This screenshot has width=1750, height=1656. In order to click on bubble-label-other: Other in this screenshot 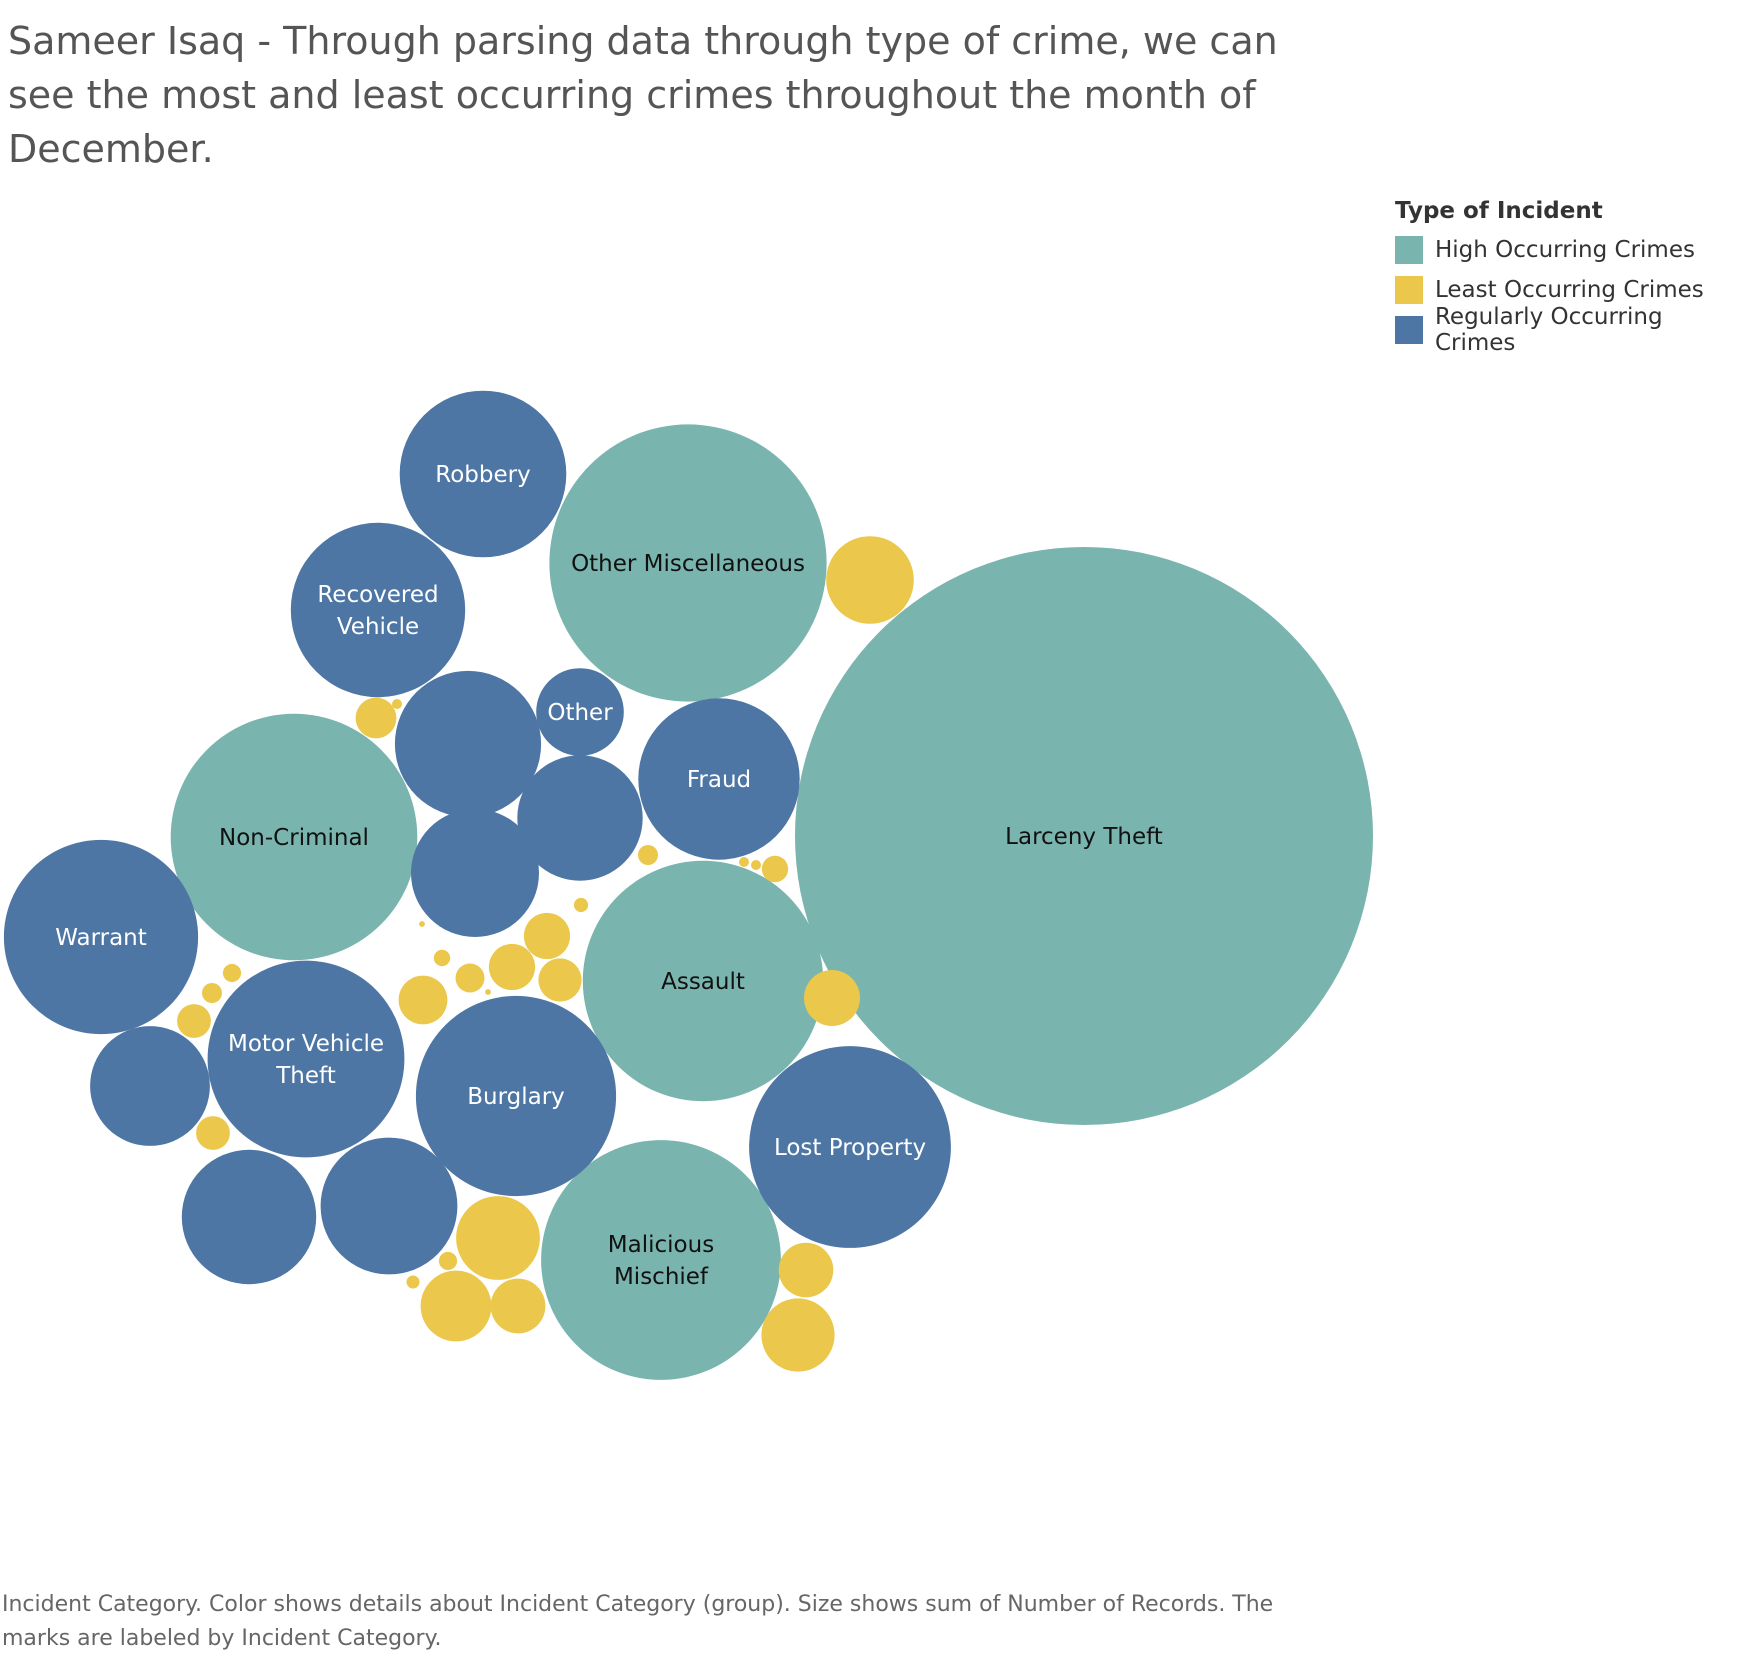, I will do `click(580, 713)`.